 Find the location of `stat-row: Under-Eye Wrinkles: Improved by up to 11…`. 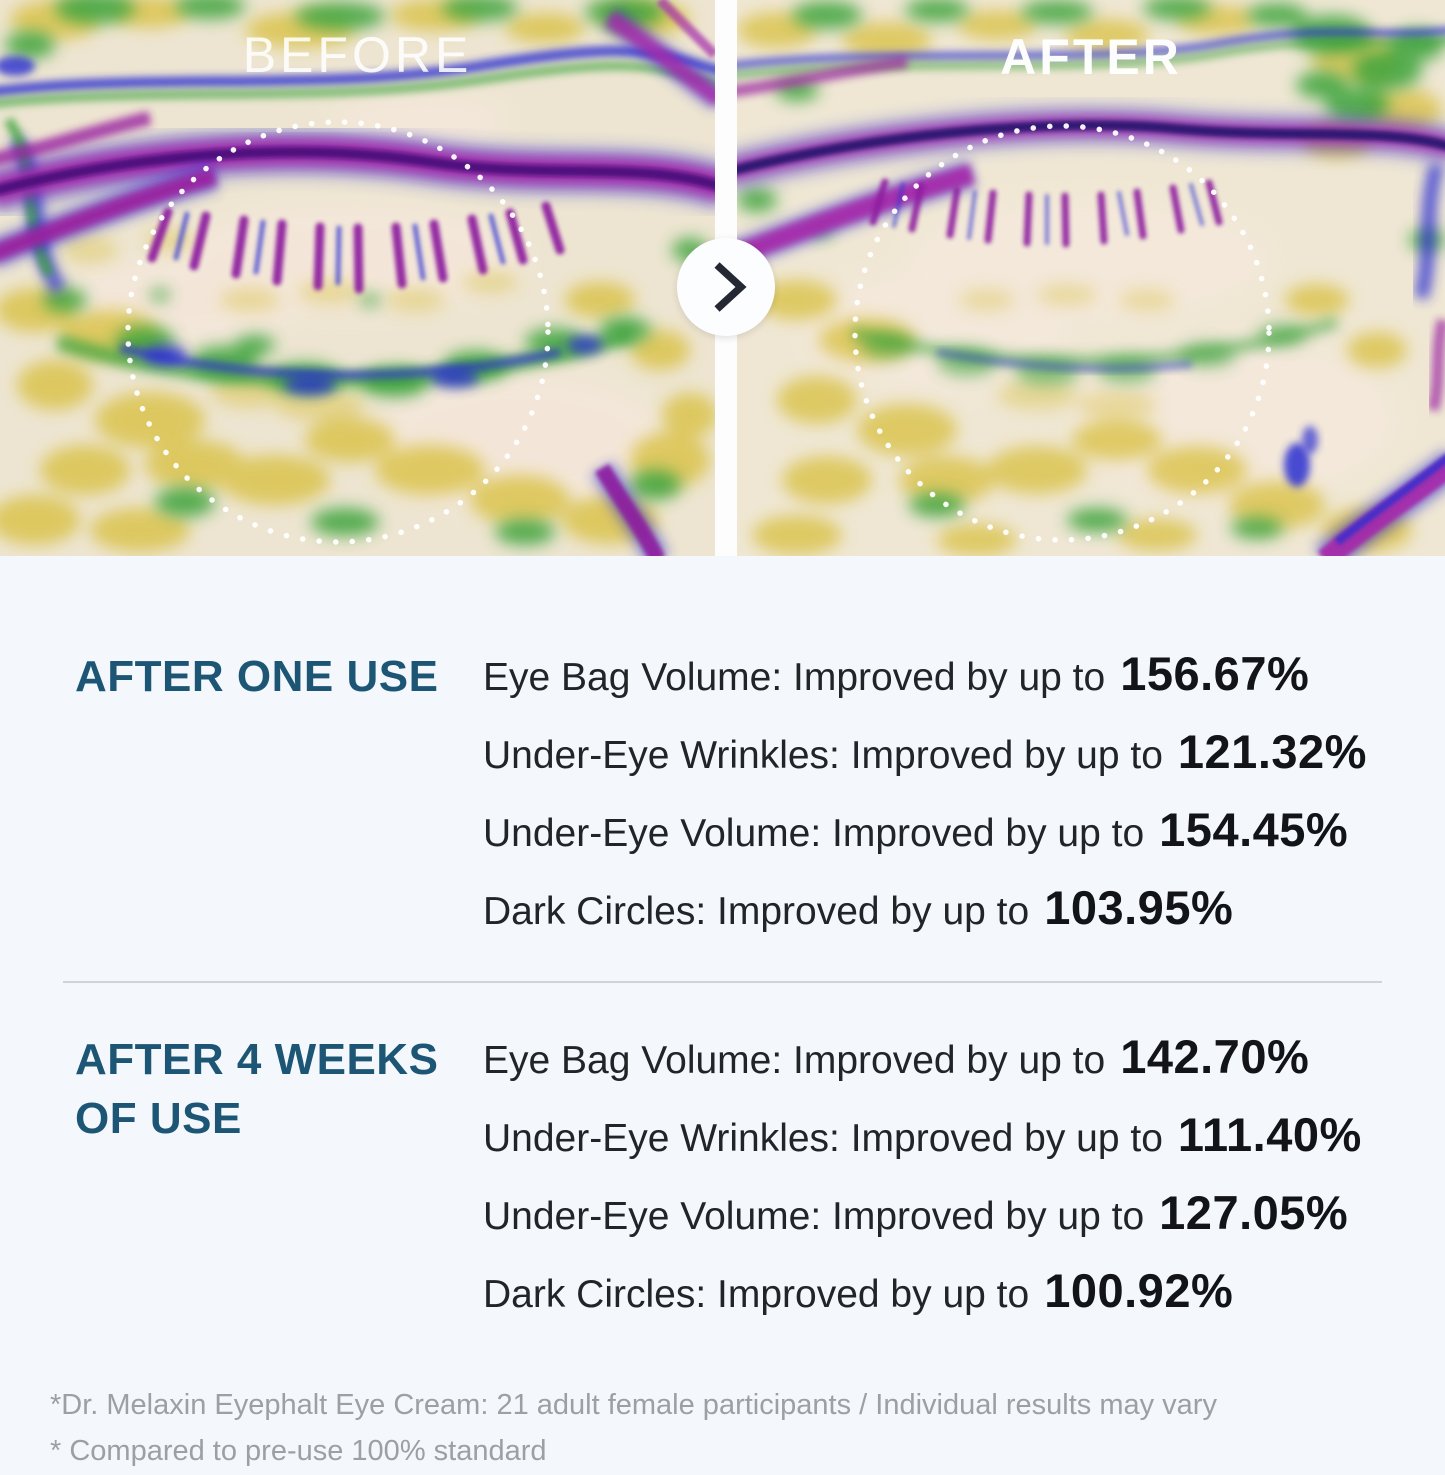

stat-row: Under-Eye Wrinkles: Improved by up to 11… is located at coordinates (932, 1134).